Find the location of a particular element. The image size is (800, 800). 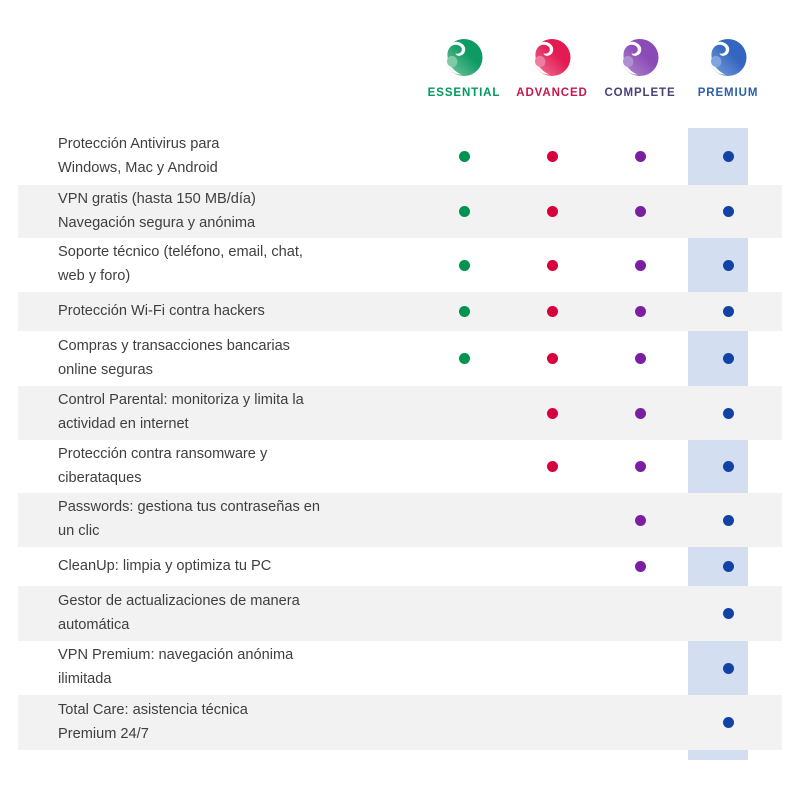

plan-name-advanced: ADVANCED is located at coordinates (552, 93).